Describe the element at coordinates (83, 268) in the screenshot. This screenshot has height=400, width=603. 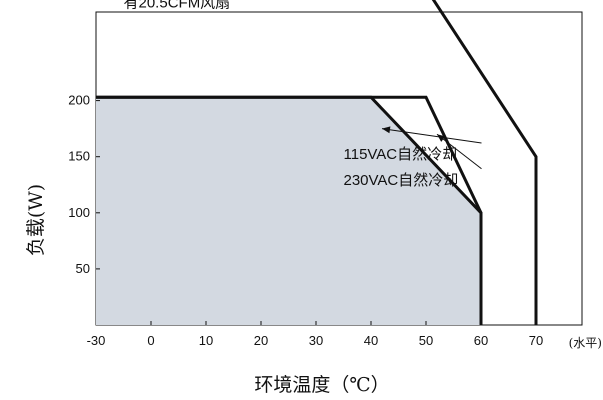
I see `y-tick-label: 50` at that location.